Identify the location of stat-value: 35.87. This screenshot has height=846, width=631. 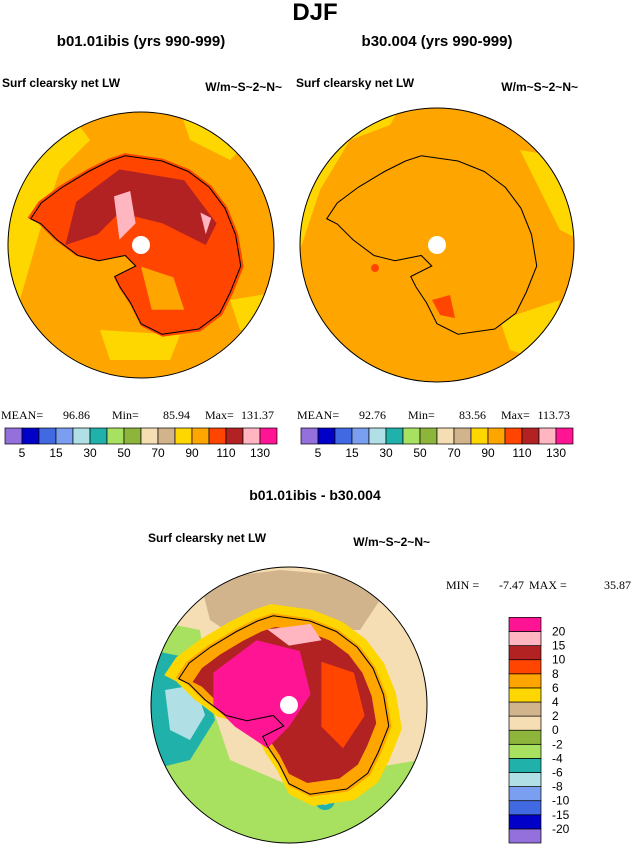
(617, 585).